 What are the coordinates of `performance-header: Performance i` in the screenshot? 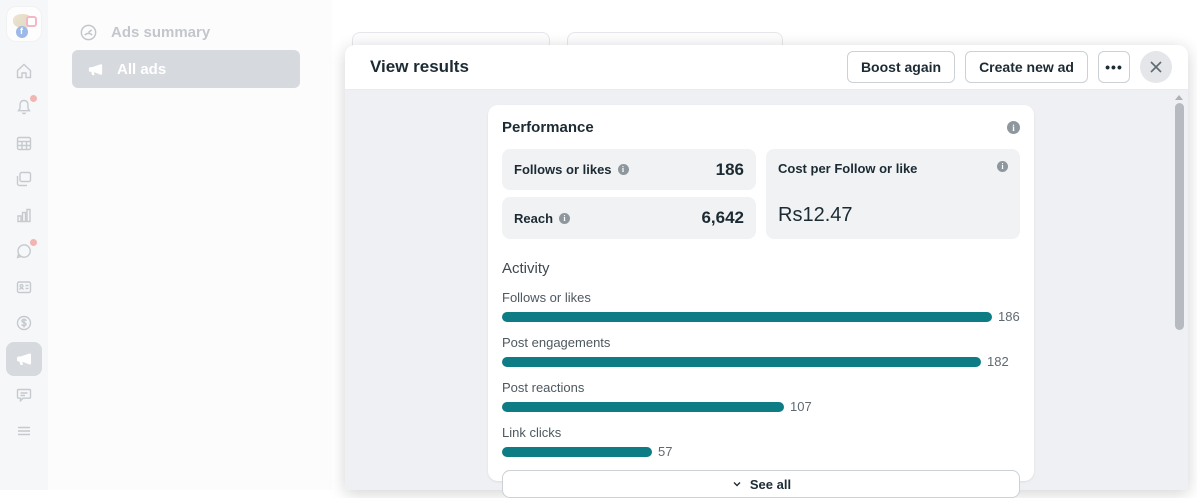 It's located at (761, 127).